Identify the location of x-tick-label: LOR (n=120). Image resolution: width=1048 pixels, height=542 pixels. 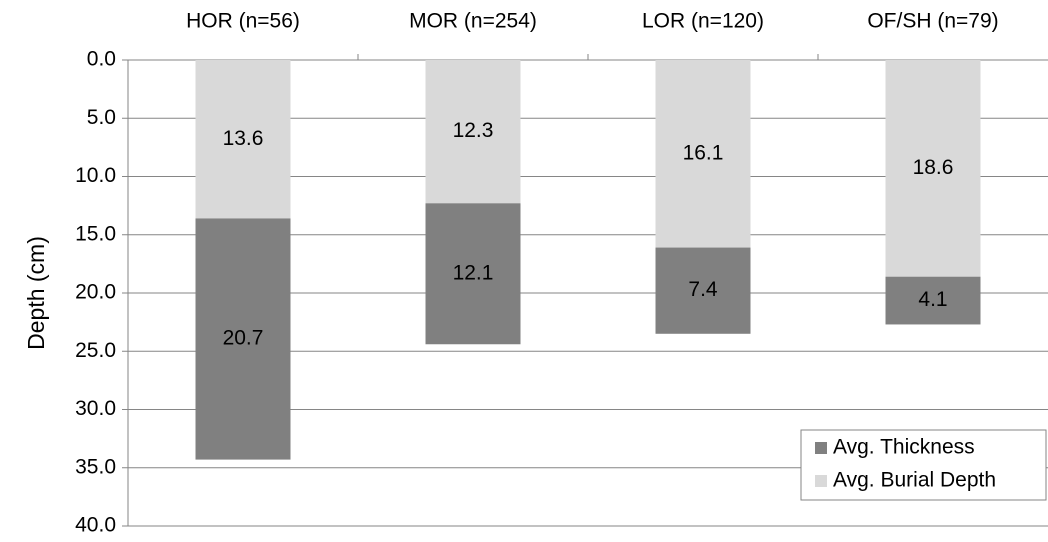
(703, 21).